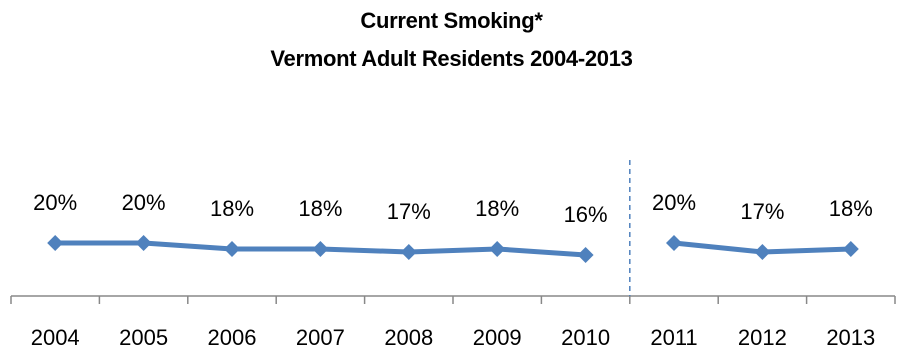 The image size is (903, 353). What do you see at coordinates (673, 337) in the screenshot?
I see `x-tick-label: 2011` at bounding box center [673, 337].